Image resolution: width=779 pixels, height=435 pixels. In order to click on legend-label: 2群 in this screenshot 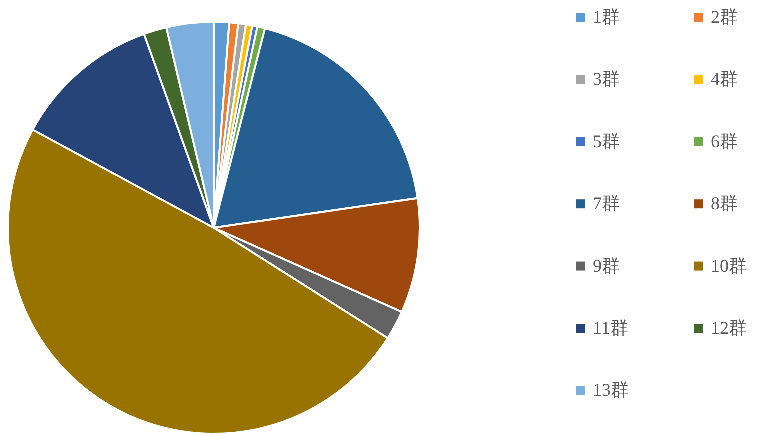, I will do `click(724, 17)`.